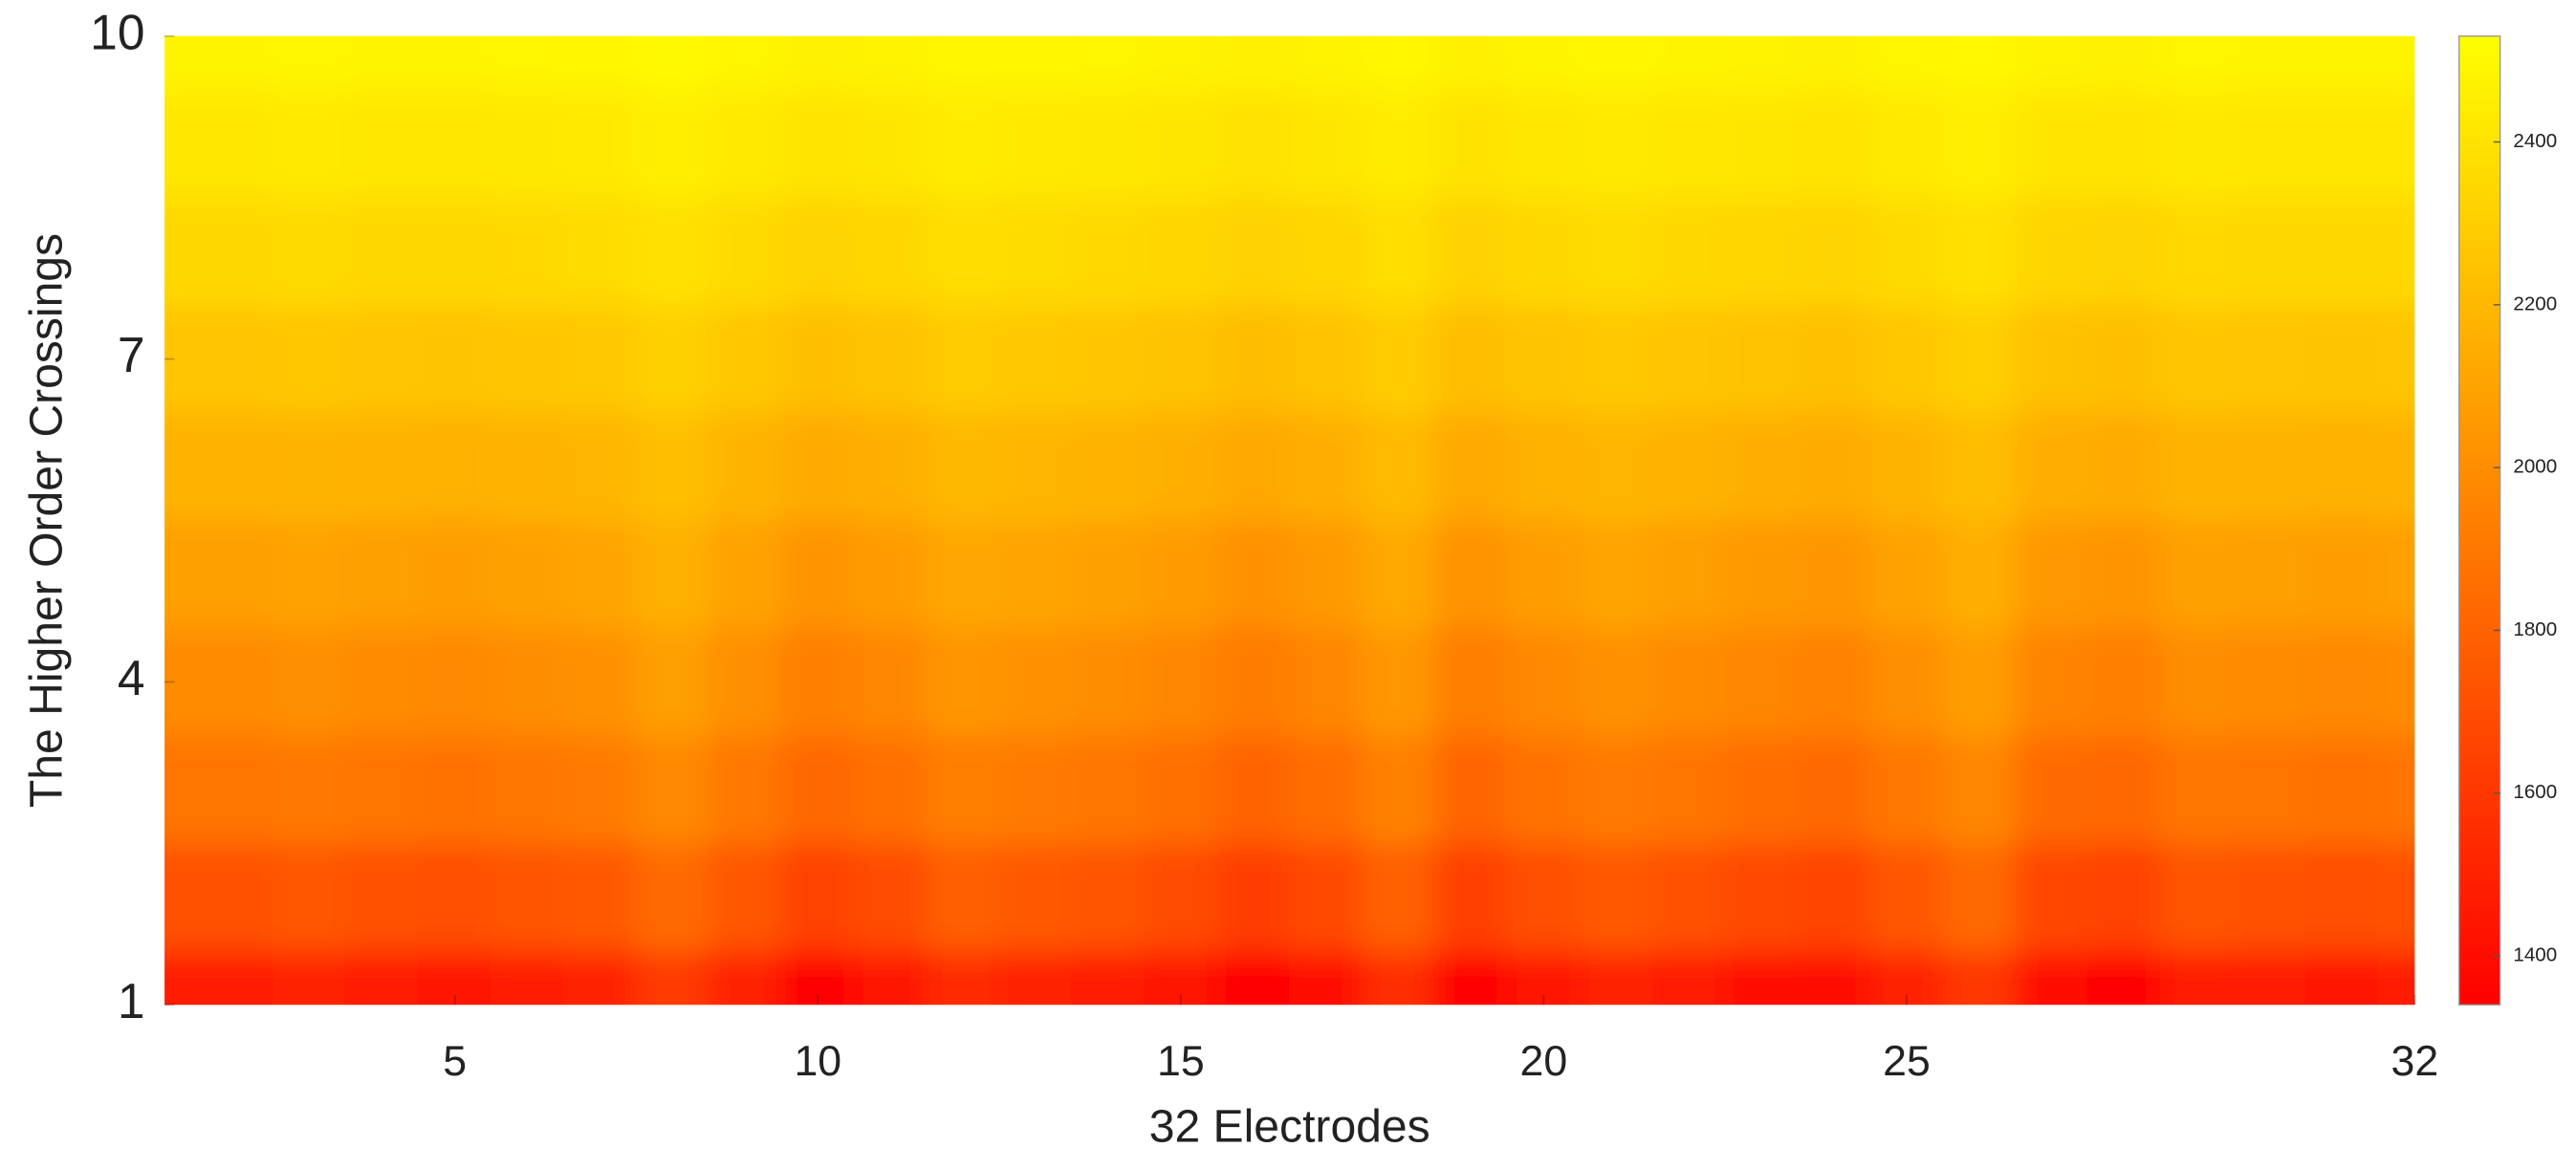 This screenshot has height=1169, width=2576. Describe the element at coordinates (117, 32) in the screenshot. I see `y-tick-label: 10` at that location.